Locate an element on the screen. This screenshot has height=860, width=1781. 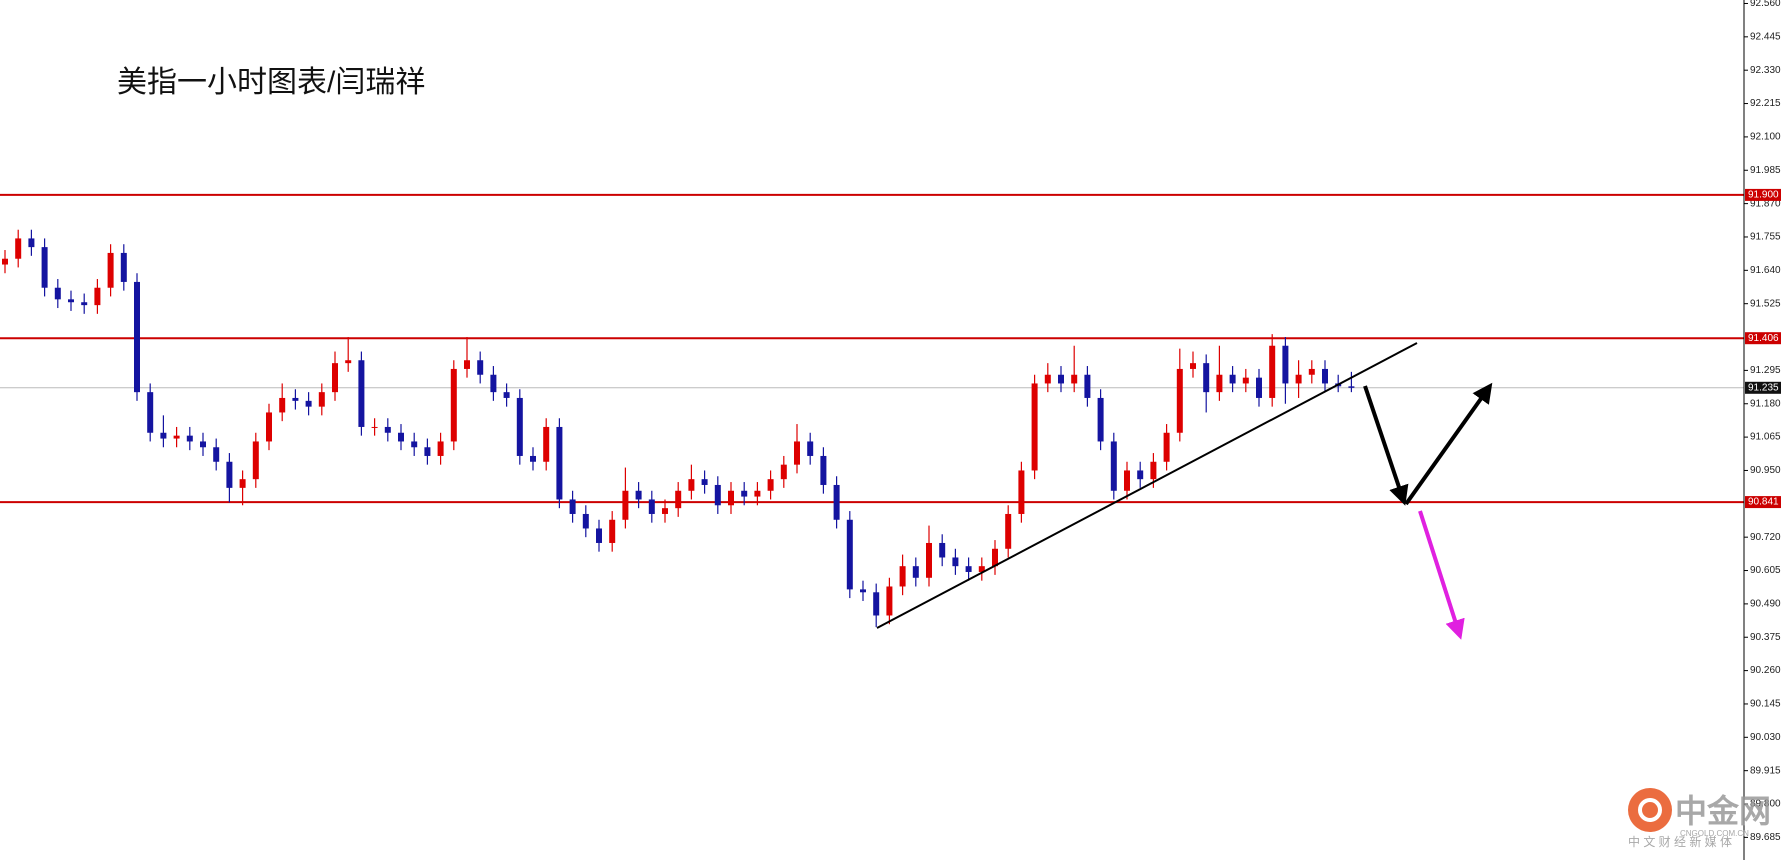
y-tick-label: 92.445 is located at coordinates (1765, 36).